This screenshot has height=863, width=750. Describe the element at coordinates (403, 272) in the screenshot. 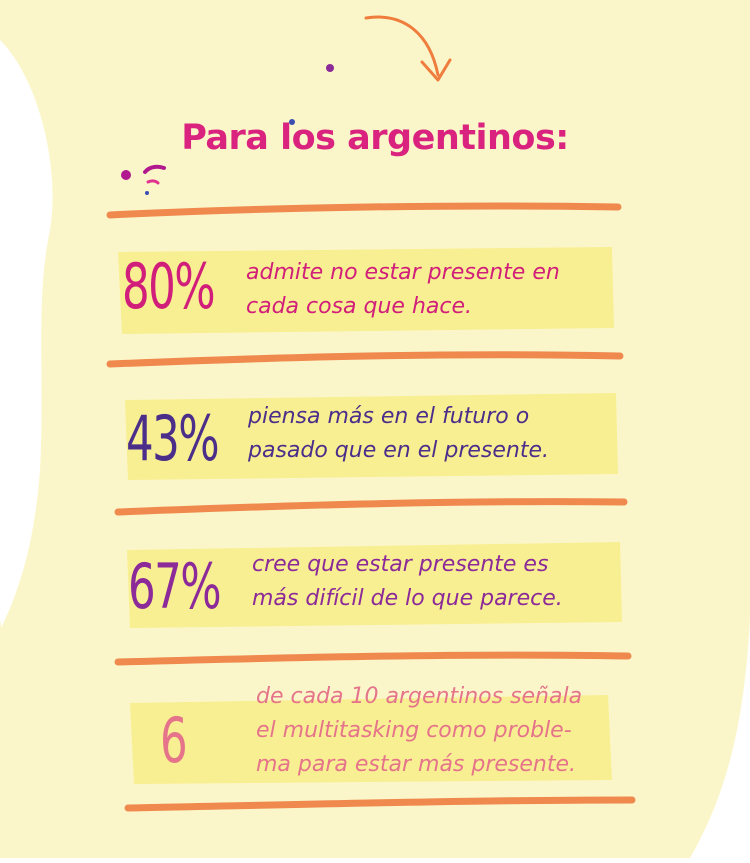

I see `stat-description-line: admite no estar presente en` at that location.